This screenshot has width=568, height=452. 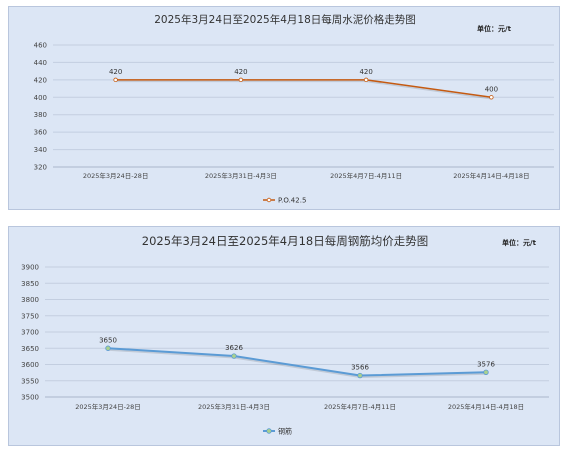 What do you see at coordinates (30, 284) in the screenshot?
I see `rebar-y-tick-label: 3850` at bounding box center [30, 284].